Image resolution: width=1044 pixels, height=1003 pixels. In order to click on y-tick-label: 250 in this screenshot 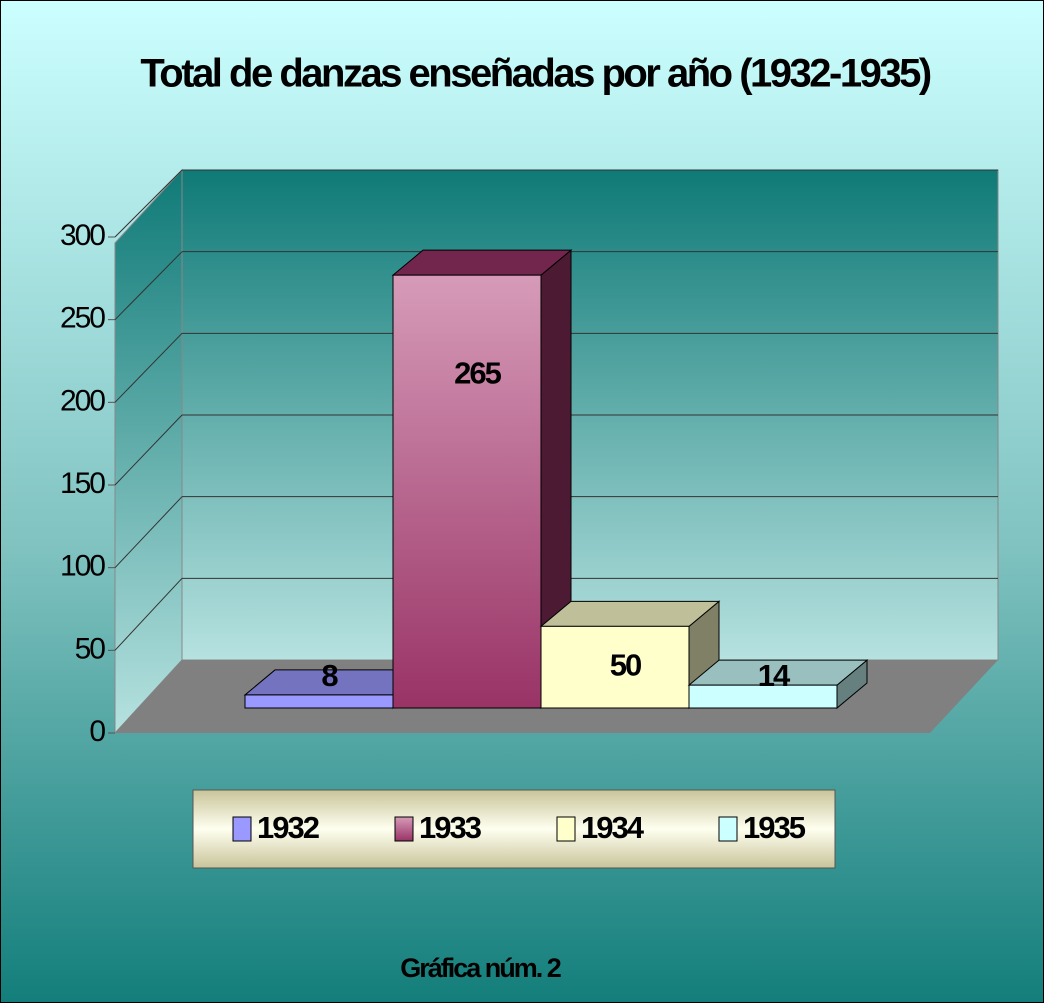, I will do `click(82, 318)`.